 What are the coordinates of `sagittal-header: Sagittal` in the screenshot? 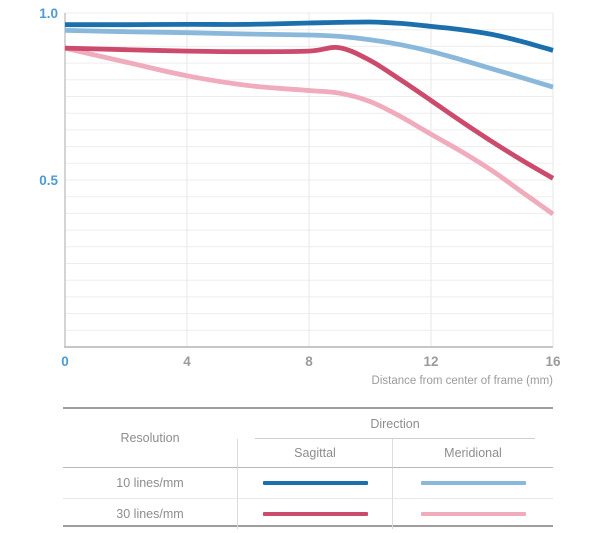 It's located at (314, 453).